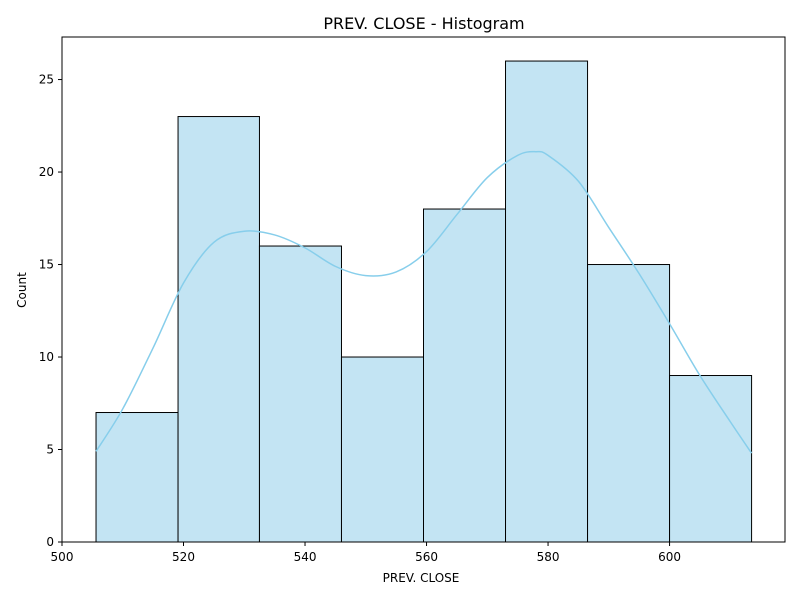  What do you see at coordinates (46, 357) in the screenshot?
I see `y-tick-label: 10` at bounding box center [46, 357].